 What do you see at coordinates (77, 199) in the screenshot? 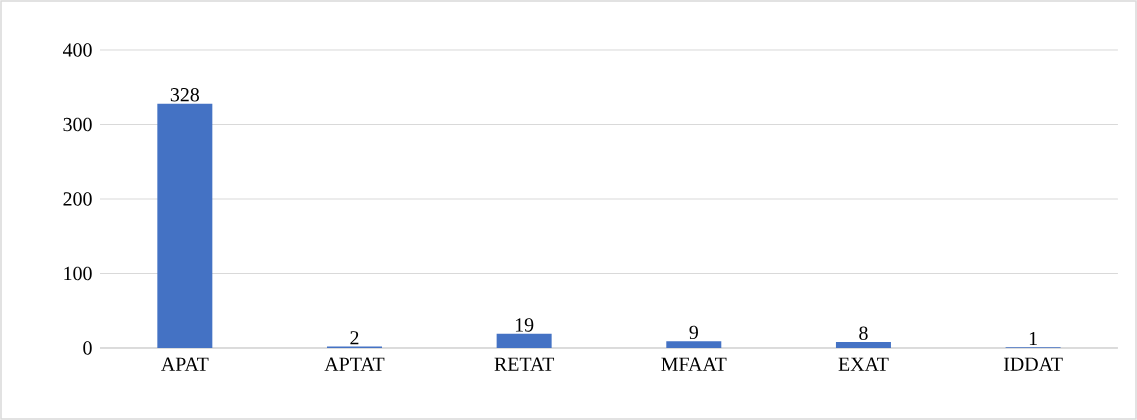
I see `y-tick-label: 200` at bounding box center [77, 199].